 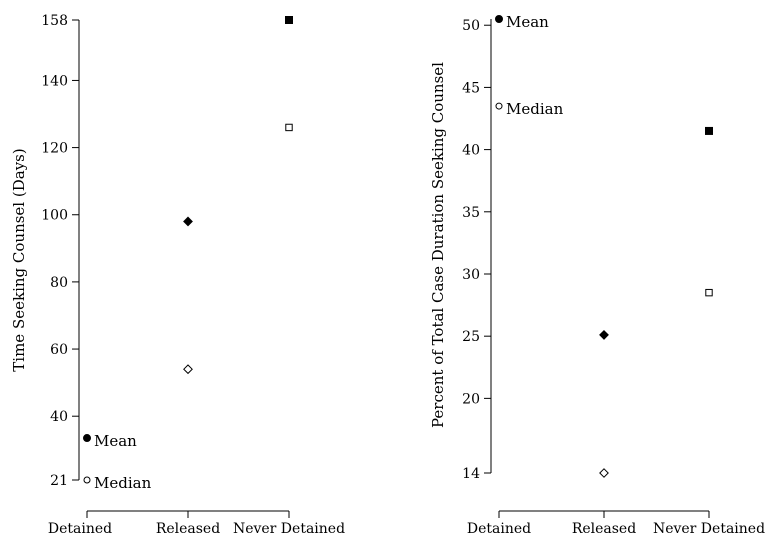 What do you see at coordinates (59, 350) in the screenshot?
I see `y-tick-label: 60` at bounding box center [59, 350].